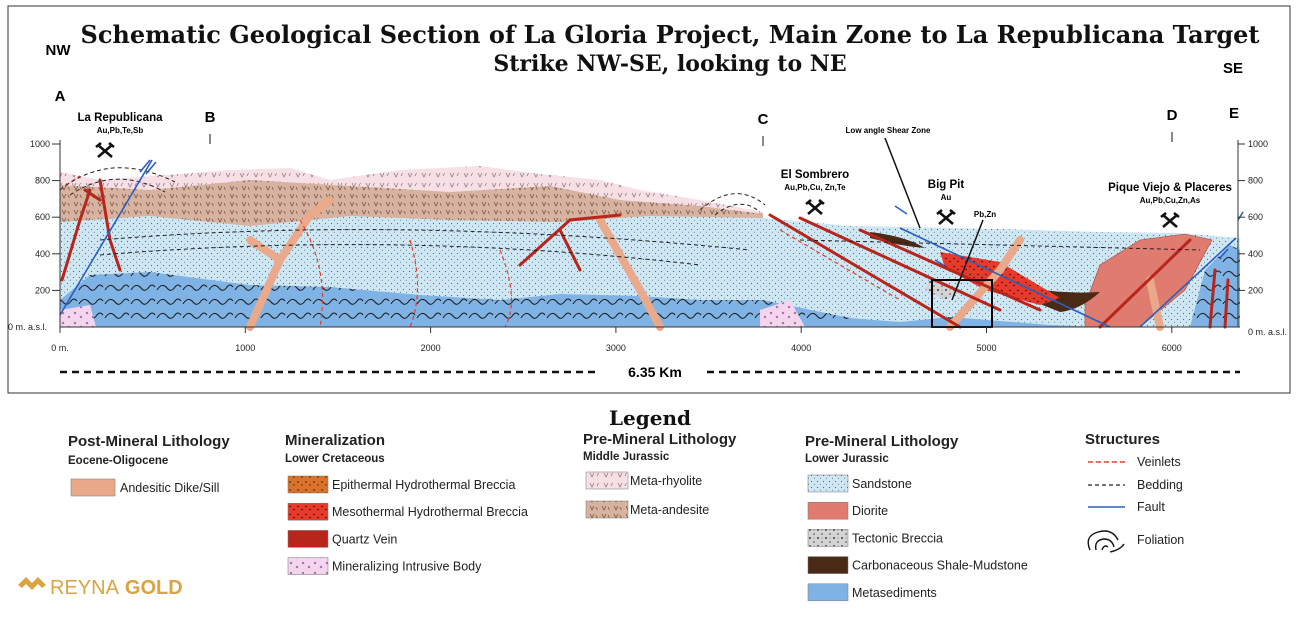 The width and height of the screenshot is (1299, 620). I want to click on legend-item: Fault, so click(1151, 507).